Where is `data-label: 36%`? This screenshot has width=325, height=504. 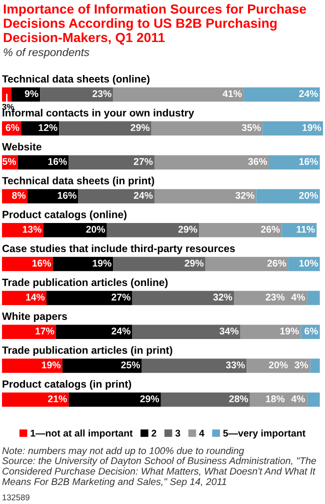 data-label: 36% is located at coordinates (258, 161).